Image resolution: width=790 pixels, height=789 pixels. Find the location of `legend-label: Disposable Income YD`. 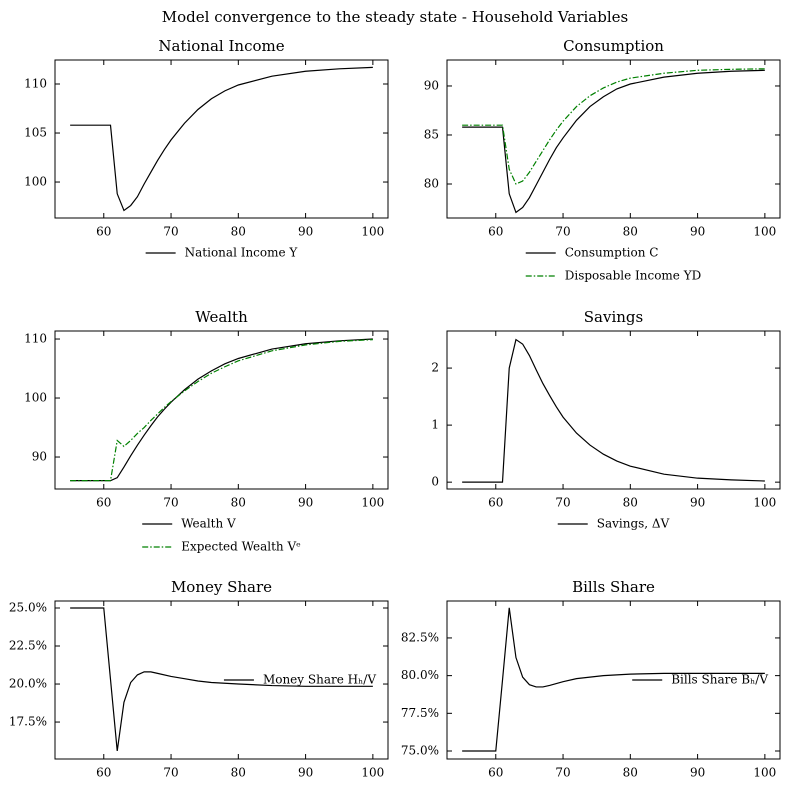

legend-label: Disposable Income YD is located at coordinates (633, 276).